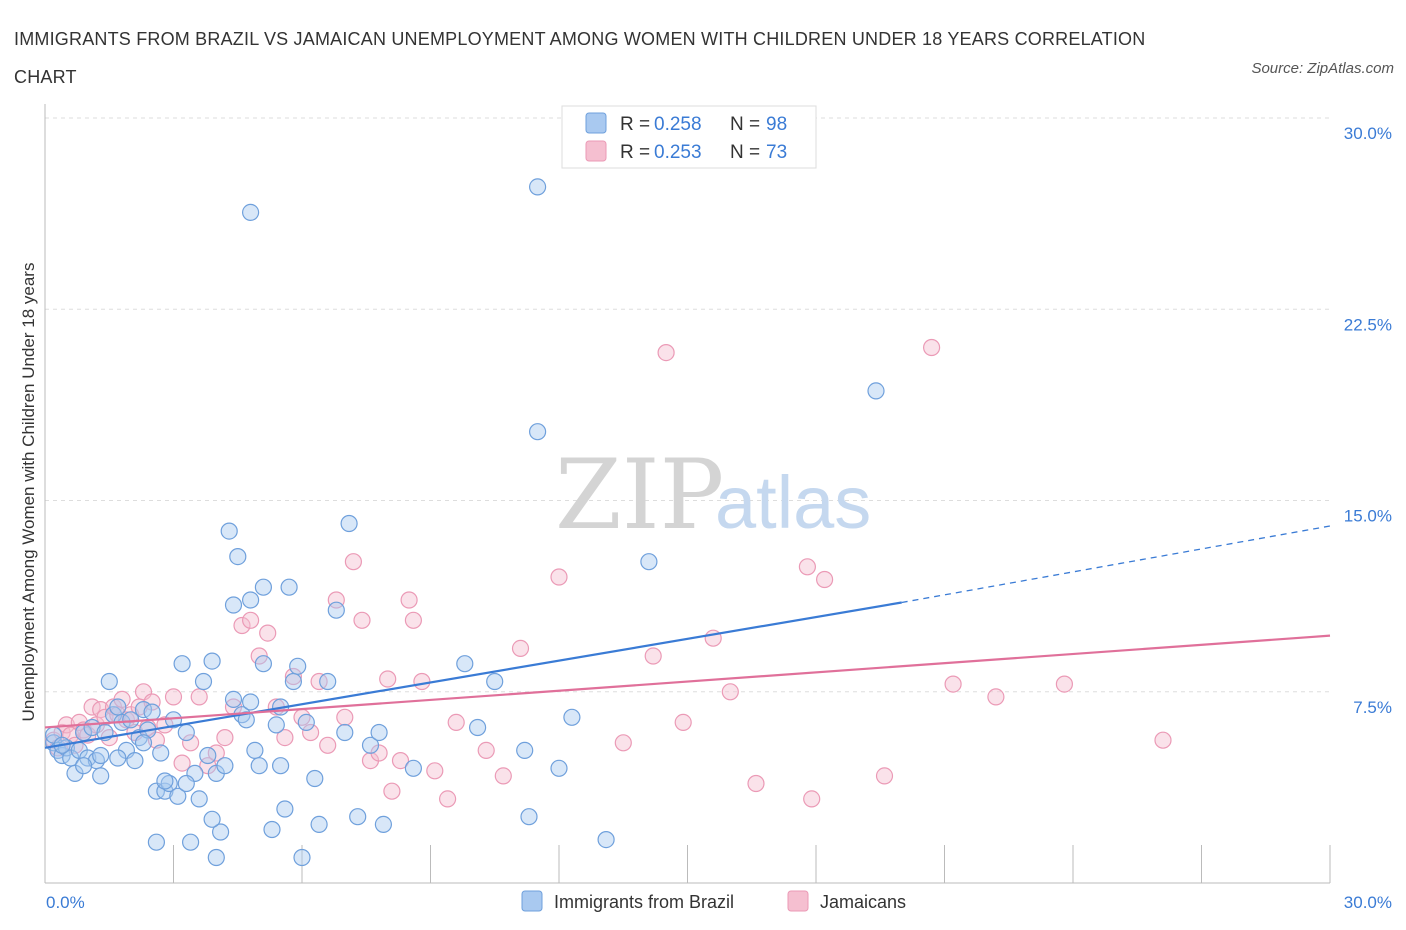  What do you see at coordinates (1368, 902) in the screenshot?
I see `x-tick-max: 30.0%` at bounding box center [1368, 902].